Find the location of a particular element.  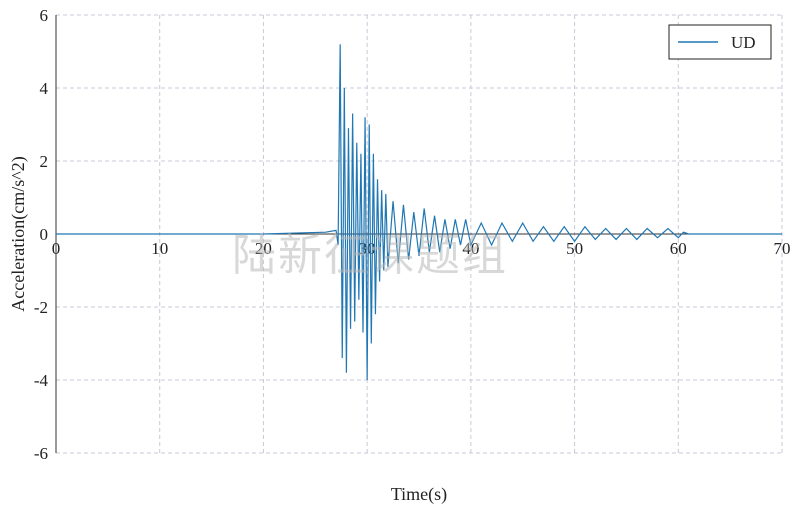

y-tick-label: -6 is located at coordinates (41, 453).